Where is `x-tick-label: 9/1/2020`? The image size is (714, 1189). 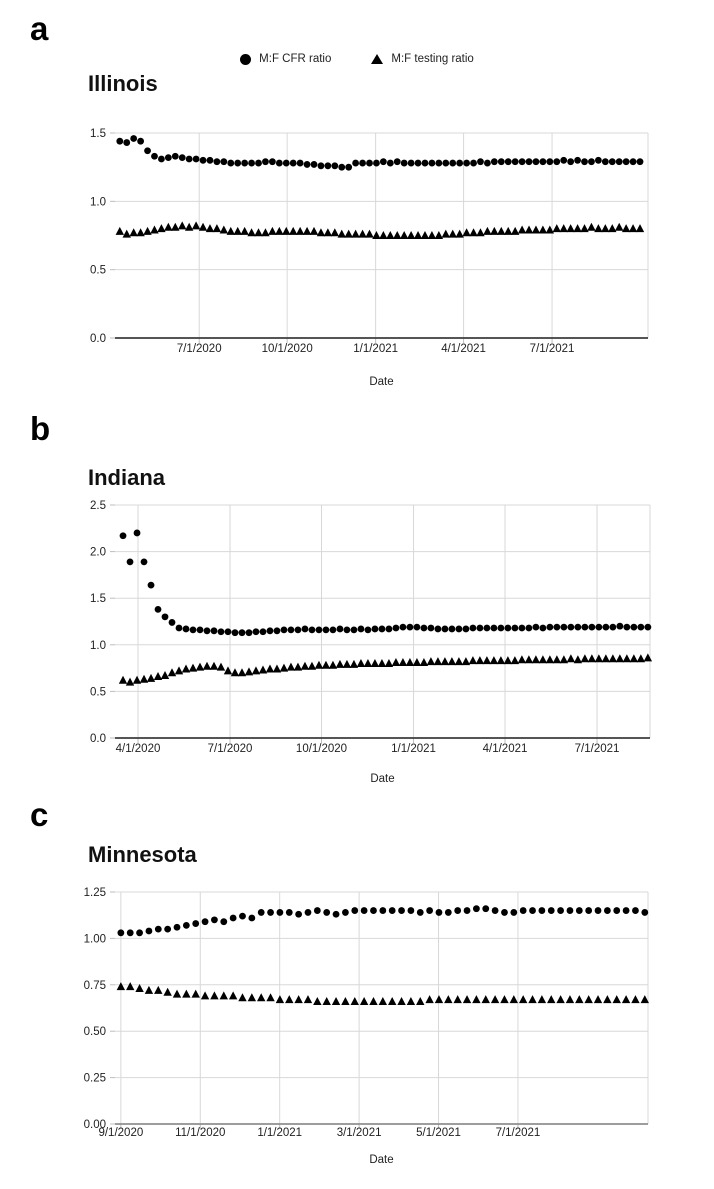 x-tick-label: 9/1/2020 is located at coordinates (120, 1133).